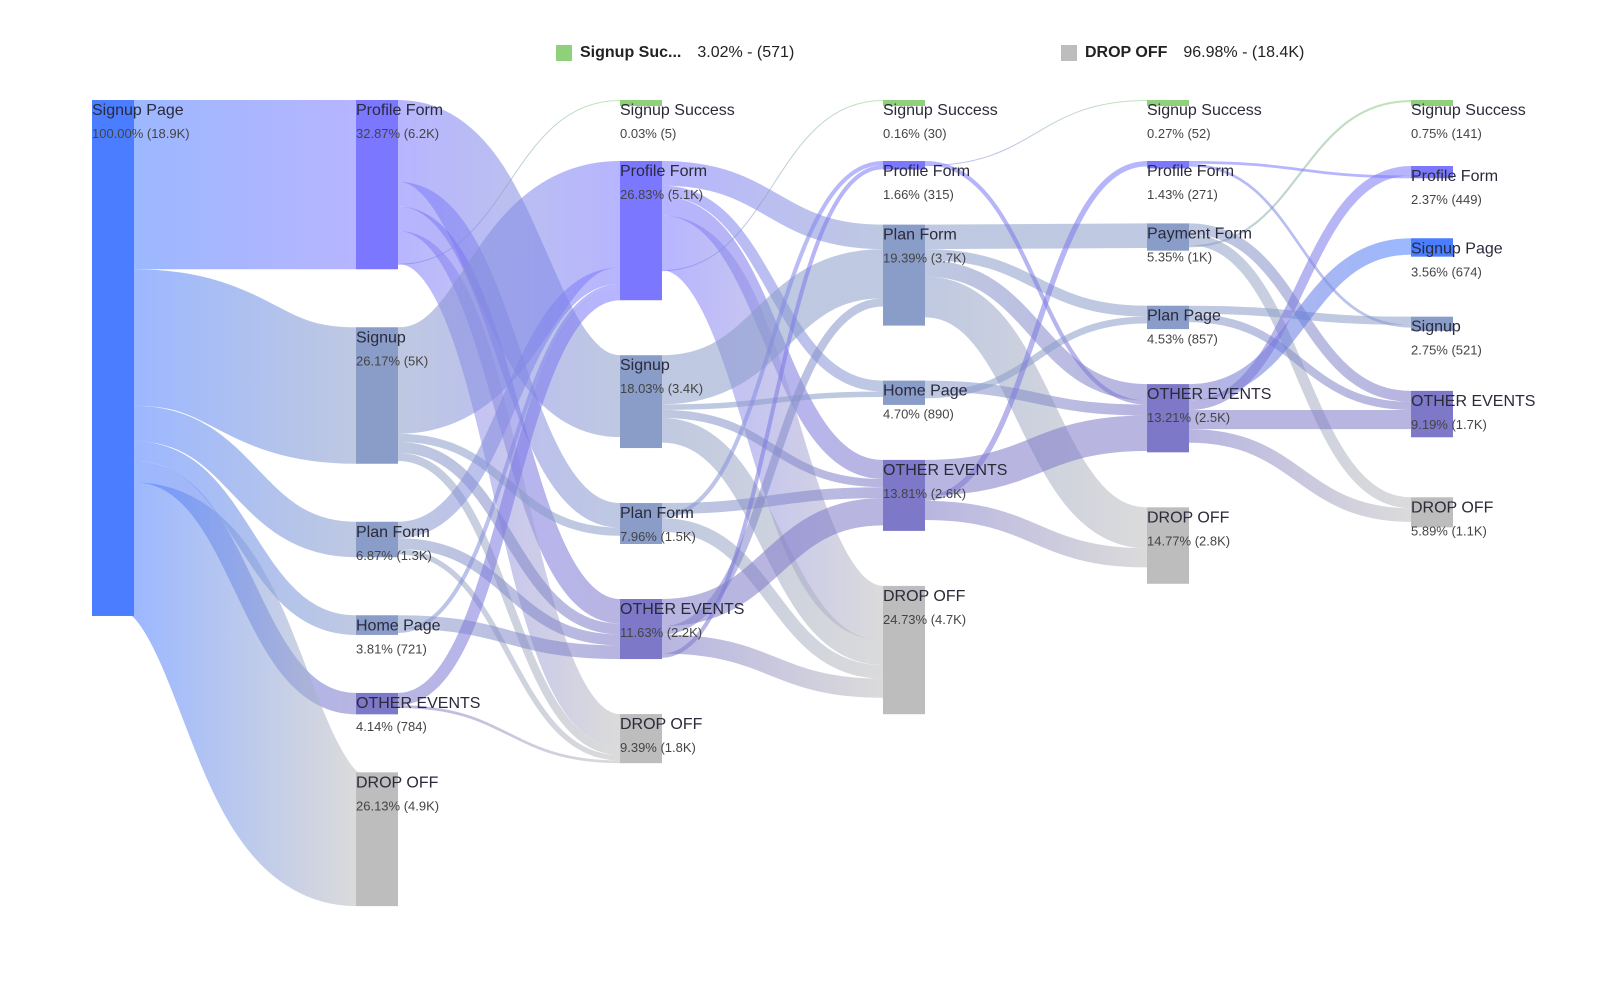 Image resolution: width=1600 pixels, height=1000 pixels. Describe the element at coordinates (904, 275) in the screenshot. I see `sankey-node-c3-plan-form` at that location.